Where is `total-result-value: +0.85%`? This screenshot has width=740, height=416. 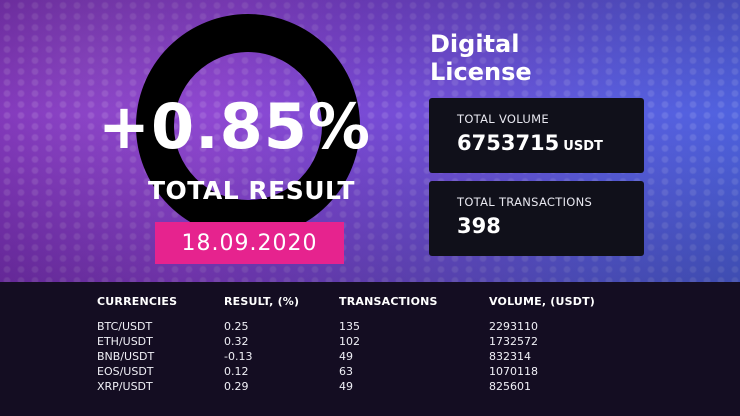
total-result-value: +0.85% is located at coordinates (235, 126).